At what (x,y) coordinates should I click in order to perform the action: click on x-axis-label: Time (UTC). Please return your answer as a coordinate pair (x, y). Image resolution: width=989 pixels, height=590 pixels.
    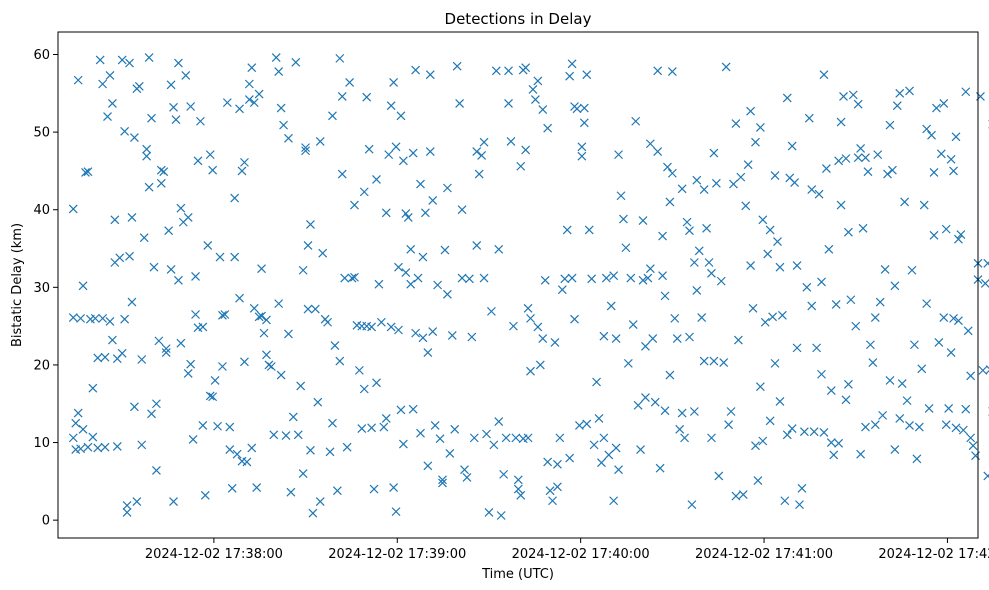
    Looking at the image, I should click on (517, 574).